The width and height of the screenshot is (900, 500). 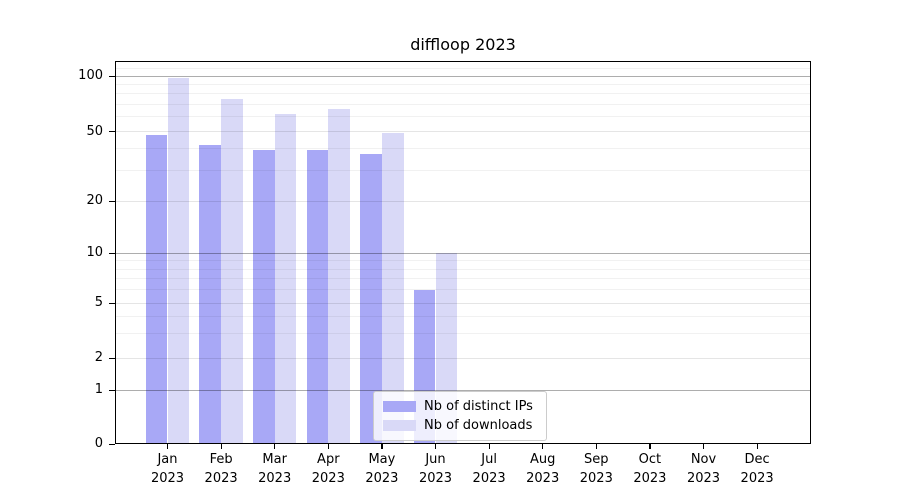 I want to click on x-tick-month: Jan, so click(x=167, y=459).